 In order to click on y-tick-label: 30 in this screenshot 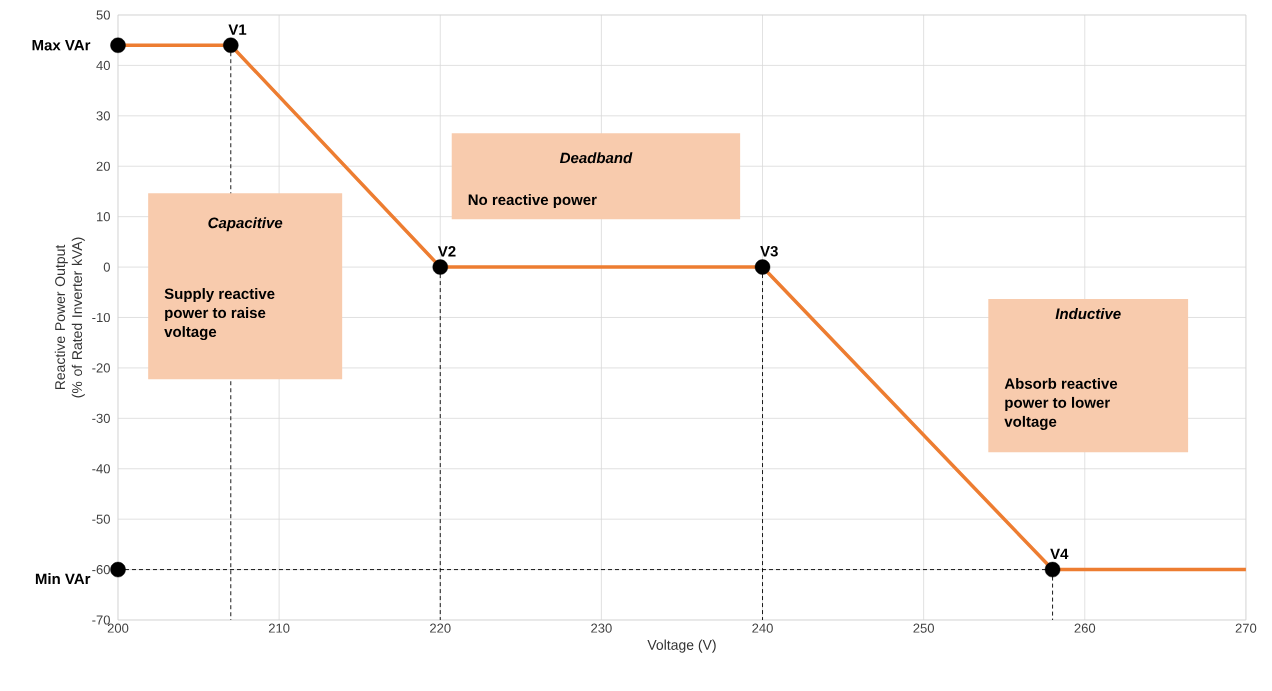, I will do `click(103, 116)`.